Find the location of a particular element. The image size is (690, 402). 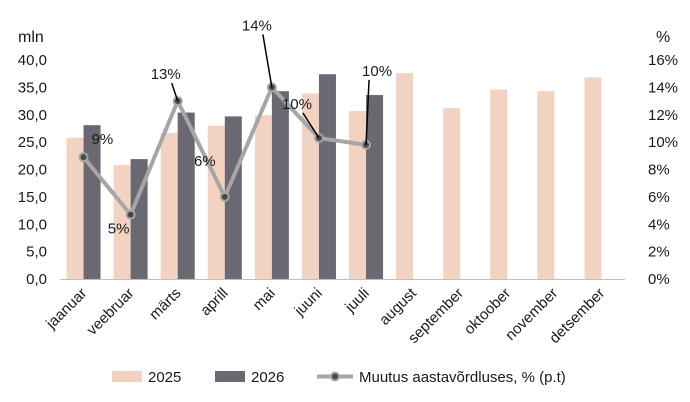

legend-label-2025: 2025 is located at coordinates (164, 377).